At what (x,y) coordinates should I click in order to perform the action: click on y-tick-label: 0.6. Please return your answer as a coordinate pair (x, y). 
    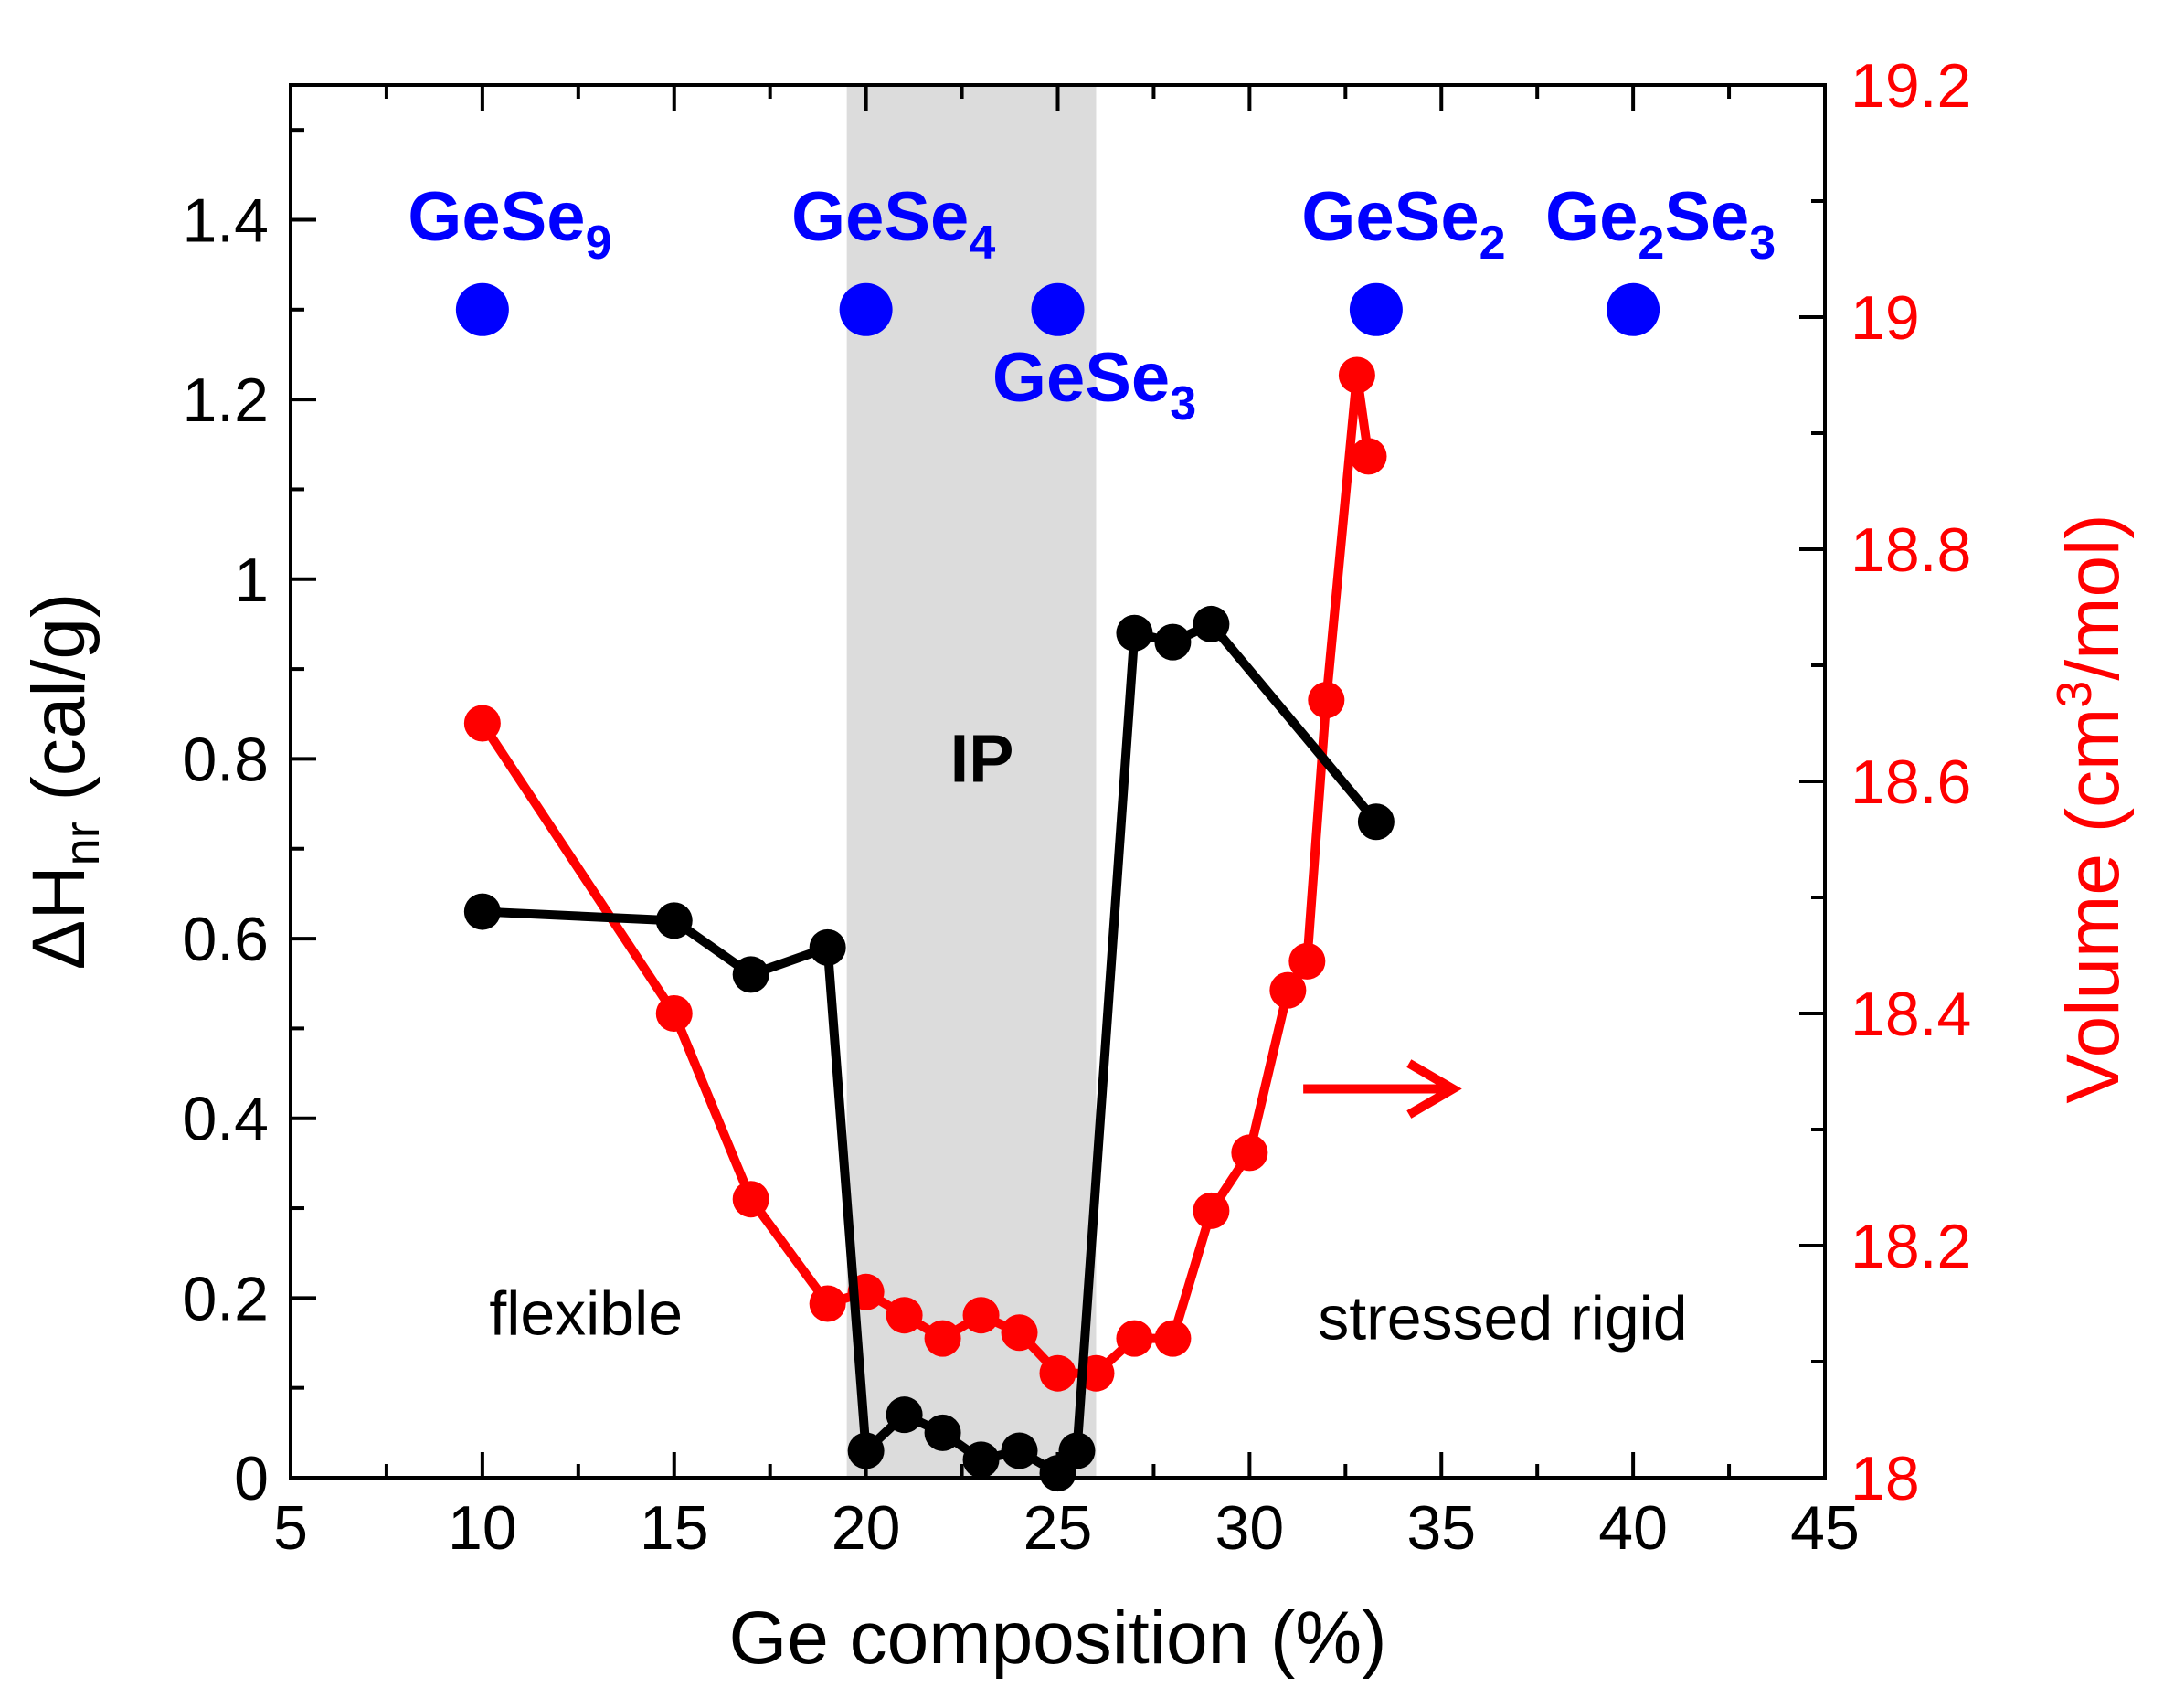
    Looking at the image, I should click on (225, 939).